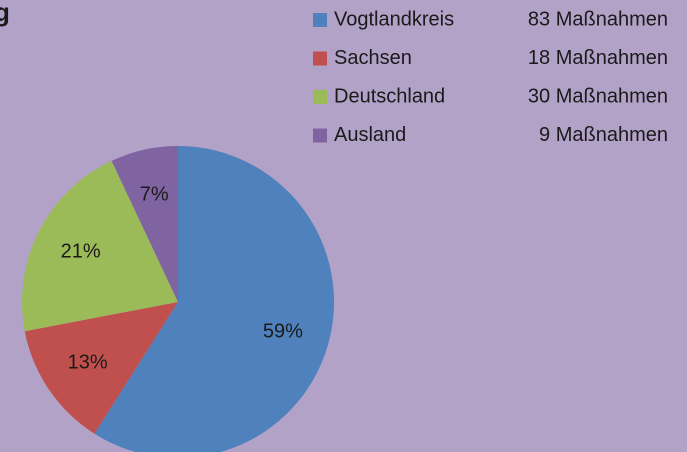  What do you see at coordinates (5, 13) in the screenshot?
I see `chart-title: g` at bounding box center [5, 13].